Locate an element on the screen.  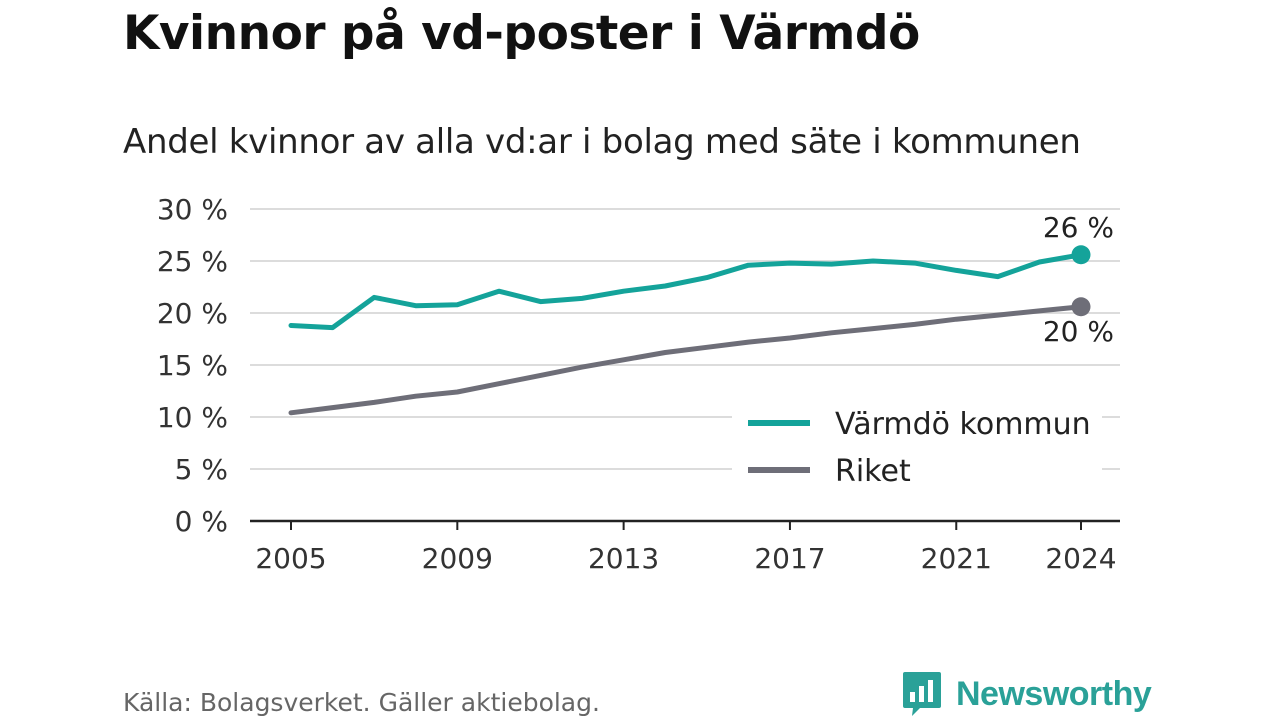
legend-label: Riket is located at coordinates (873, 471).